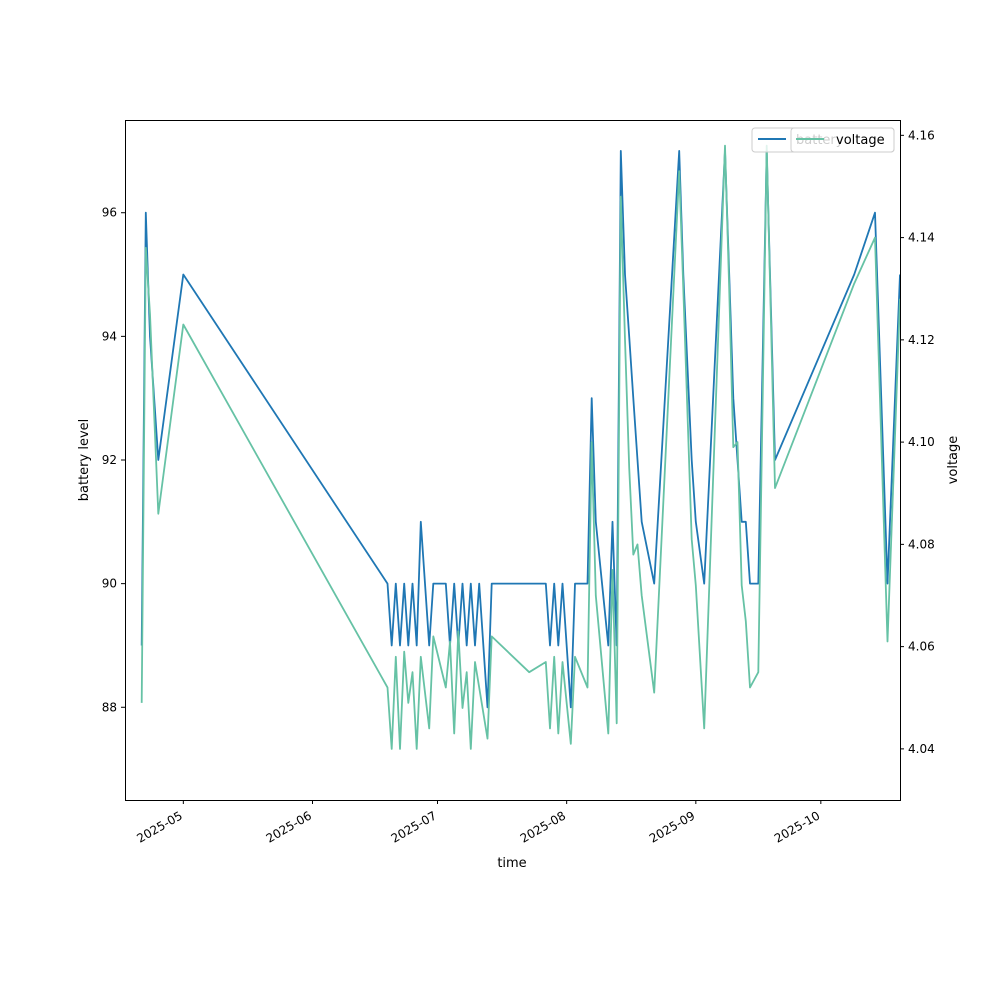 The height and width of the screenshot is (1000, 1000). What do you see at coordinates (921, 749) in the screenshot?
I see `y-right-tick-label: 4.04` at bounding box center [921, 749].